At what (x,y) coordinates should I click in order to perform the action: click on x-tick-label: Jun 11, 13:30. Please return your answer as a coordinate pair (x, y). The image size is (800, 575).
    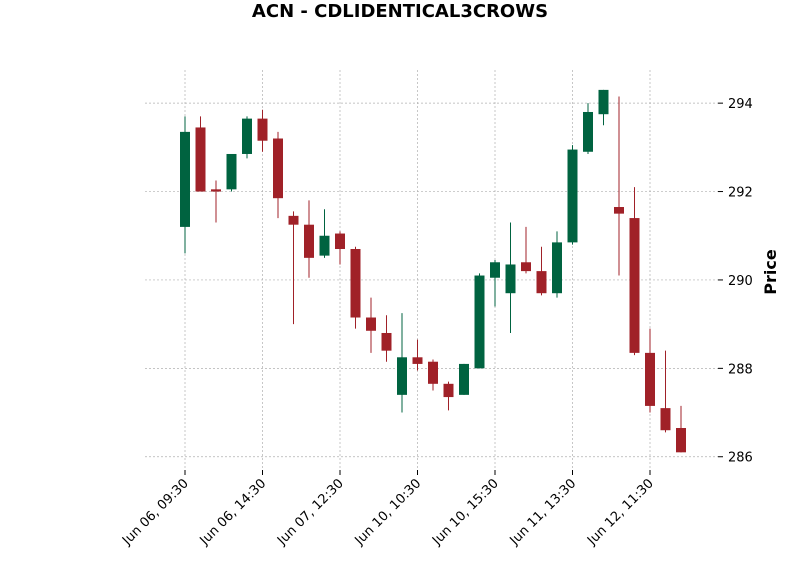
    Looking at the image, I should click on (543, 512).